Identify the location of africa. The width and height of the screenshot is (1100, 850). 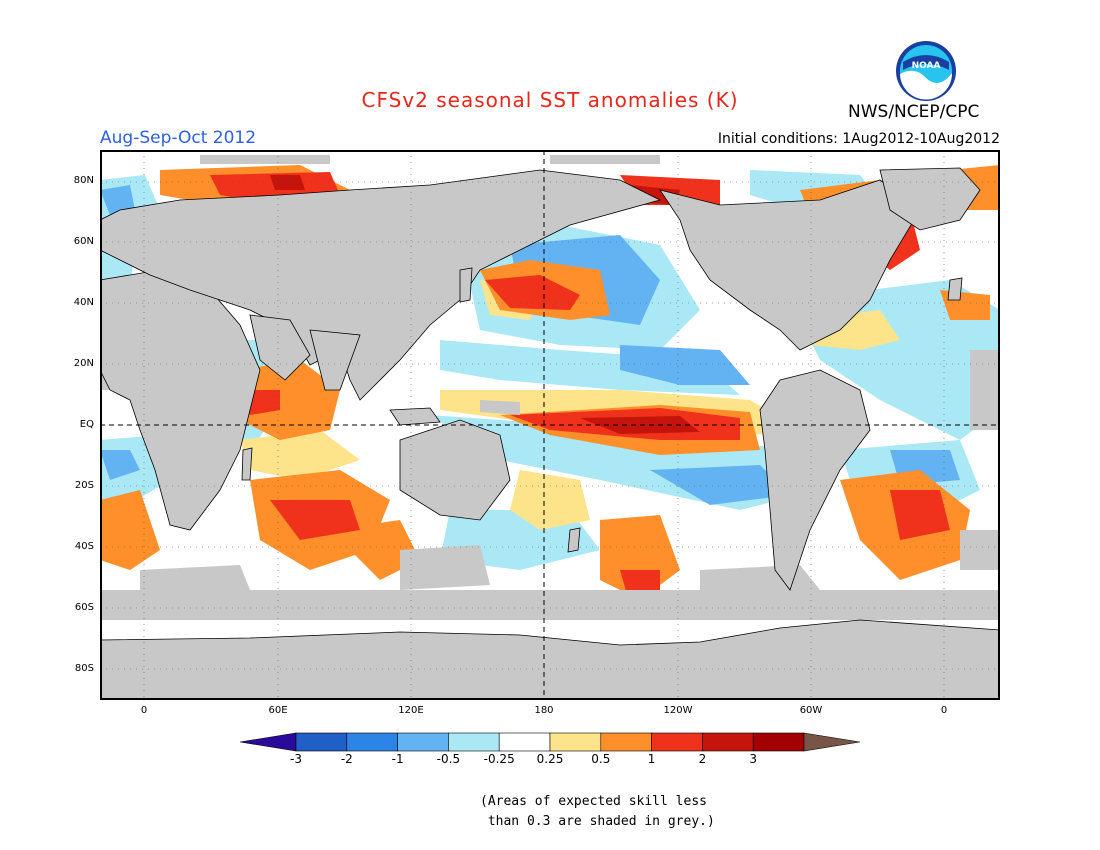
(180, 400).